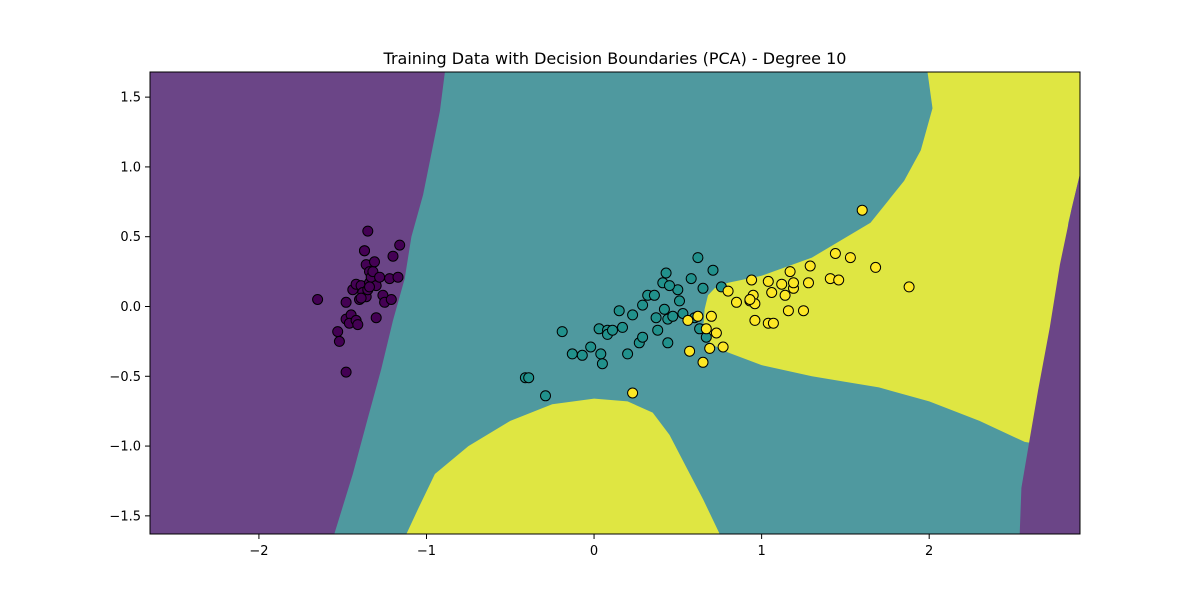 The width and height of the screenshot is (1200, 600). What do you see at coordinates (594, 551) in the screenshot?
I see `x-tick-label: 0` at bounding box center [594, 551].